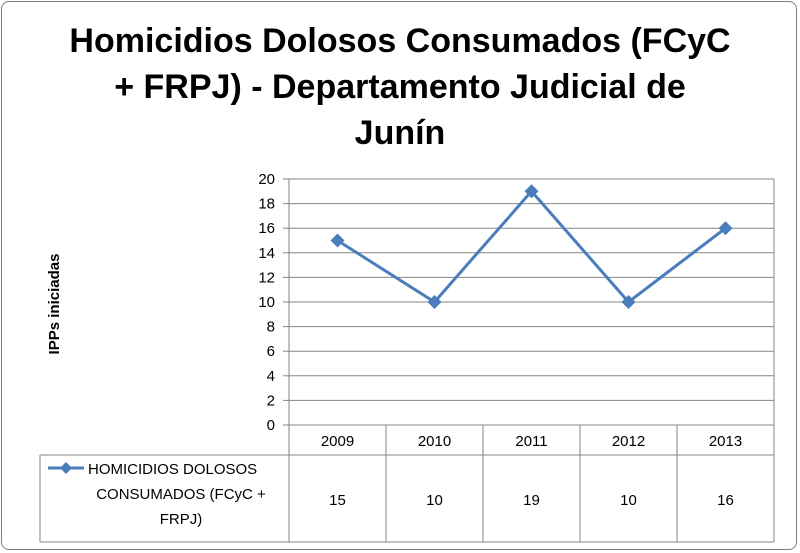  Describe the element at coordinates (266, 204) in the screenshot. I see `y-tick-label: 18` at that location.